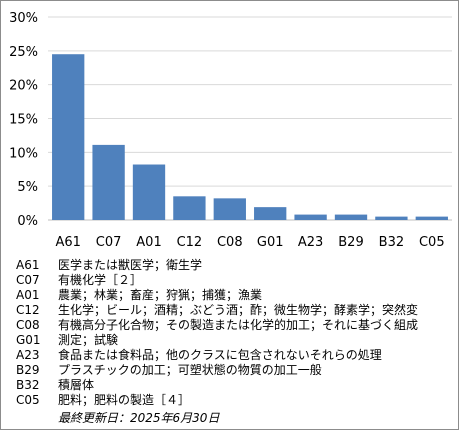  Describe the element at coordinates (27, 221) in the screenshot. I see `y-tick-label: 0%` at that location.